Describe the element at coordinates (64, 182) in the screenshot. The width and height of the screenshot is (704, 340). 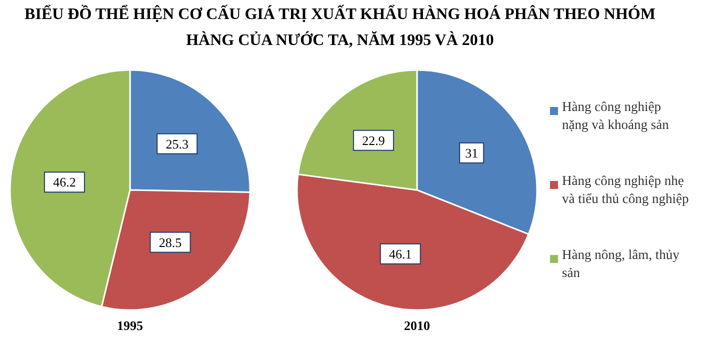
I see `data-label: 46.2` at that location.